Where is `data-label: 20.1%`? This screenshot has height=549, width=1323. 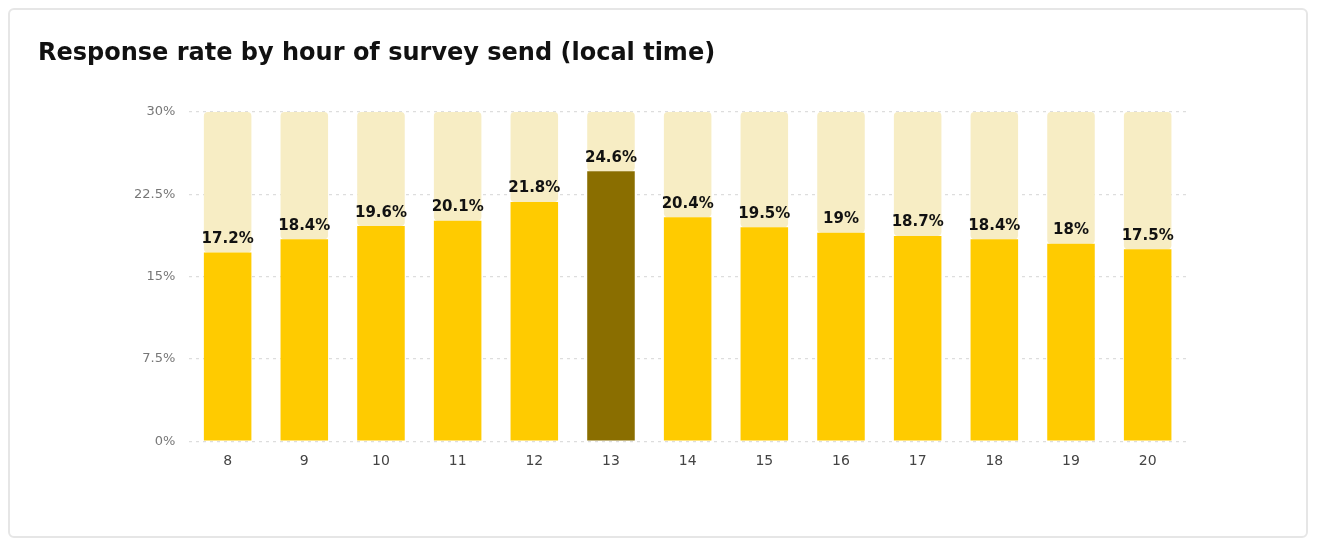 data-label: 20.1% is located at coordinates (457, 206).